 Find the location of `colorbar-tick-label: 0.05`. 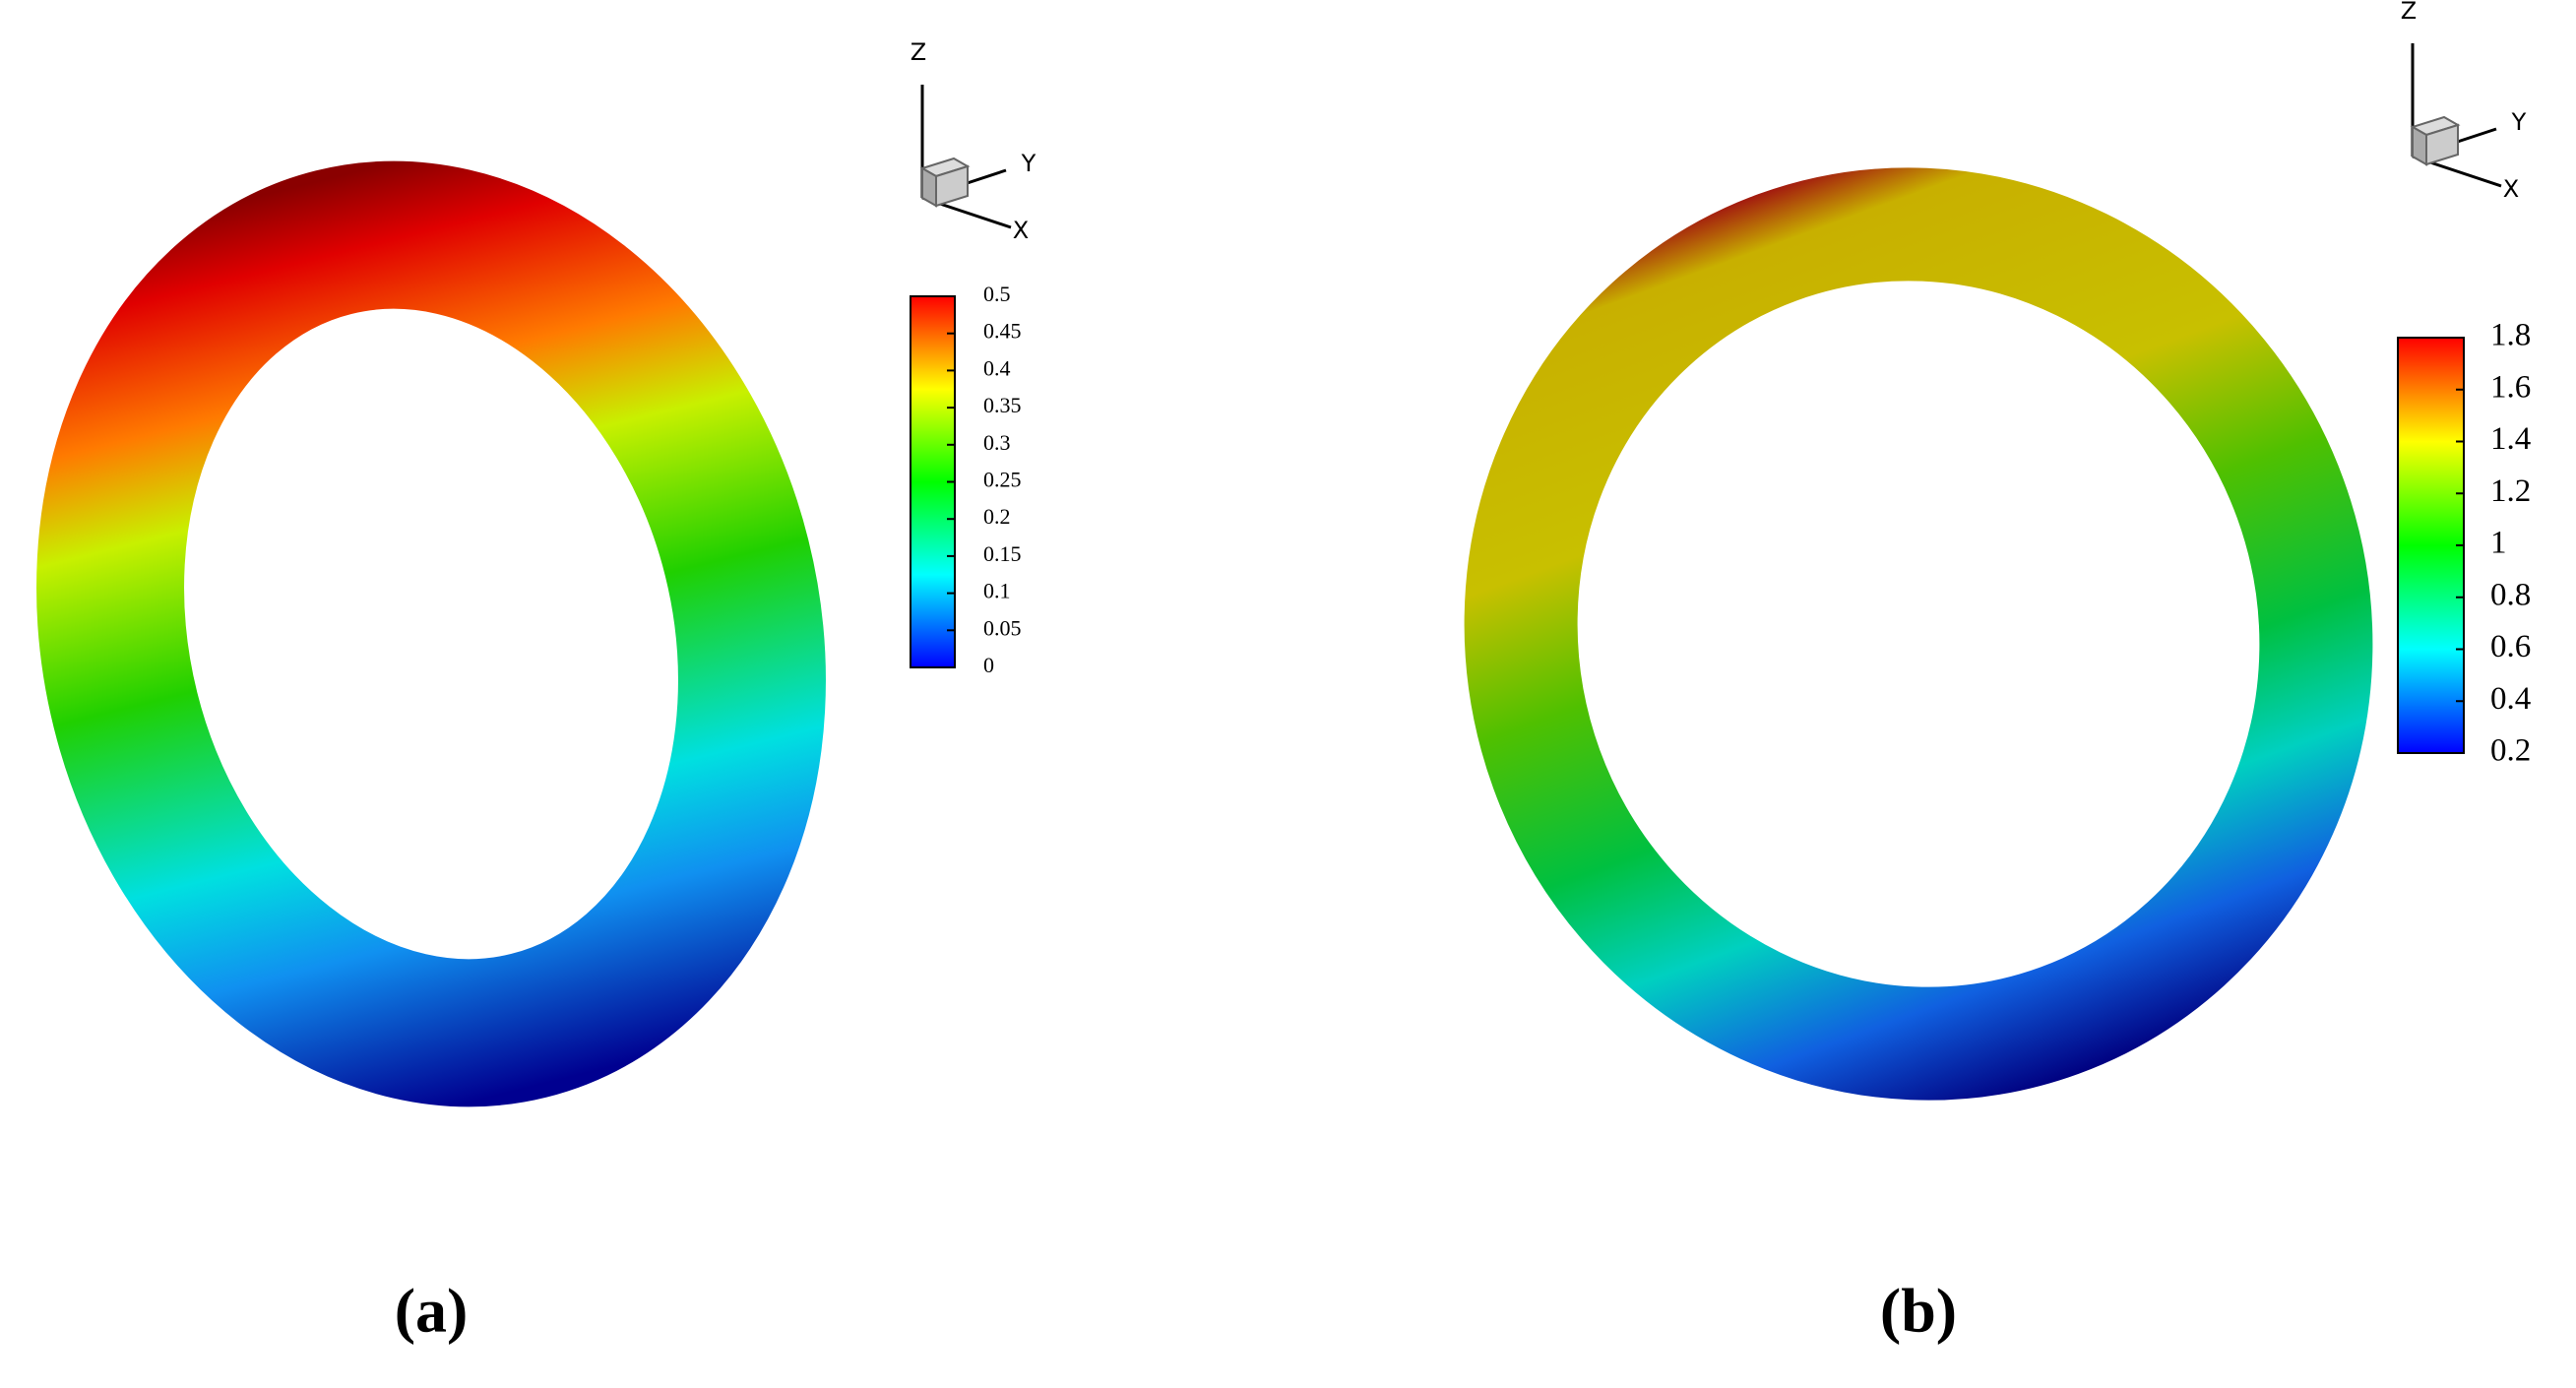

colorbar-tick-label: 0.05 is located at coordinates (1003, 627).